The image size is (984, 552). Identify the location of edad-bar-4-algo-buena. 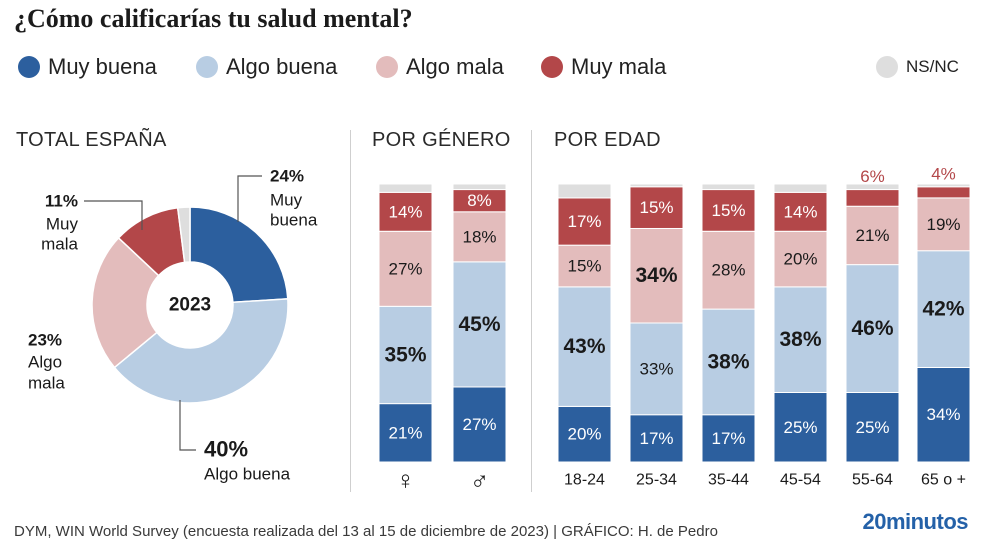
(872, 328).